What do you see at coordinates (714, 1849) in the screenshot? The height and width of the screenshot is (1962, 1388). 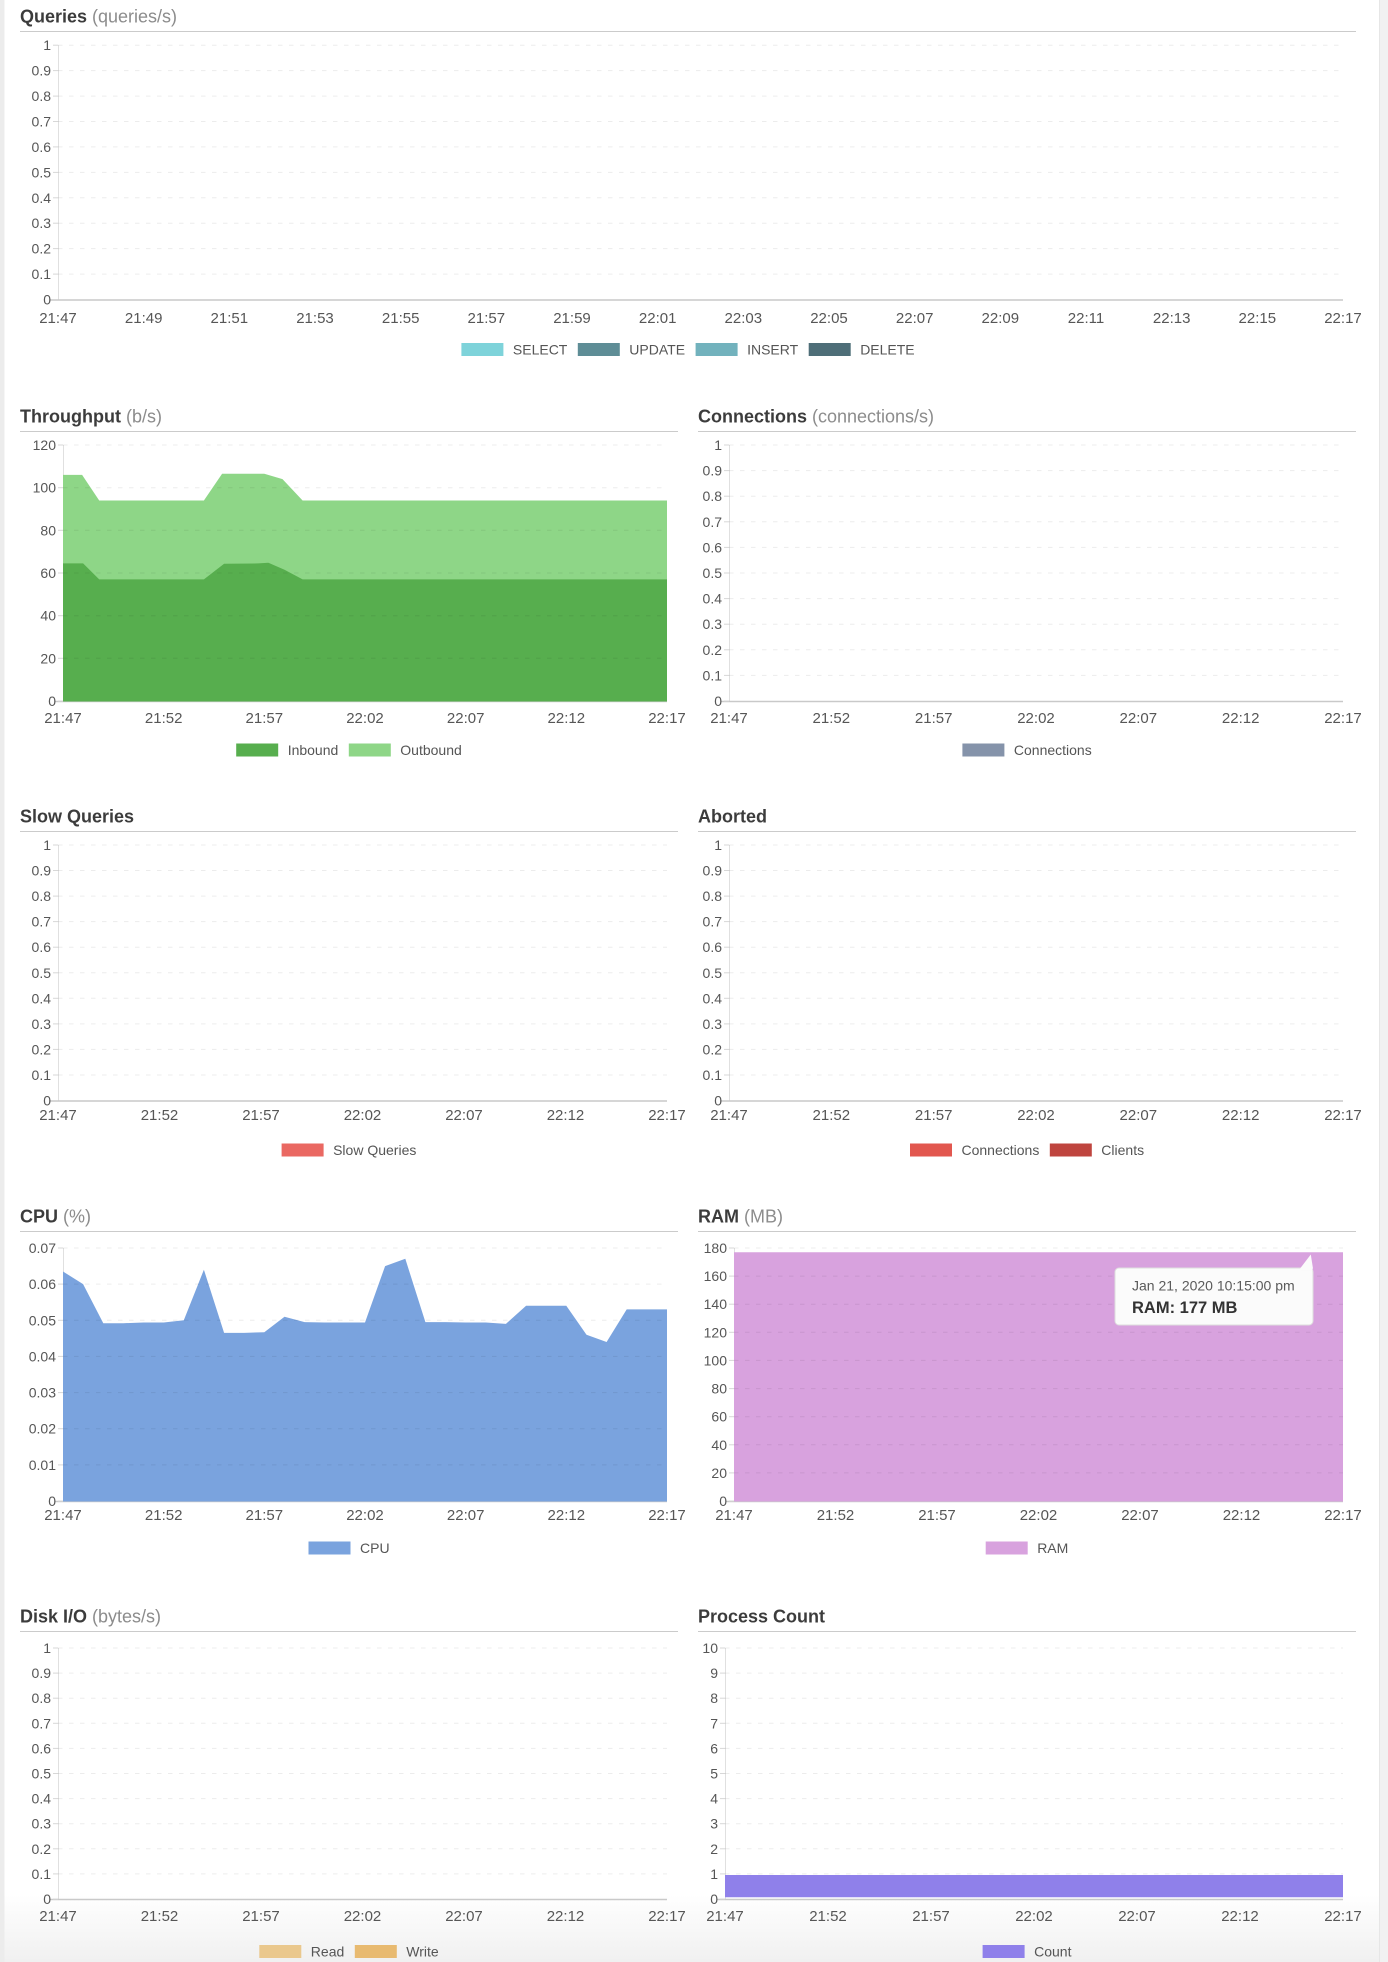 I see `svg-text: 2` at bounding box center [714, 1849].